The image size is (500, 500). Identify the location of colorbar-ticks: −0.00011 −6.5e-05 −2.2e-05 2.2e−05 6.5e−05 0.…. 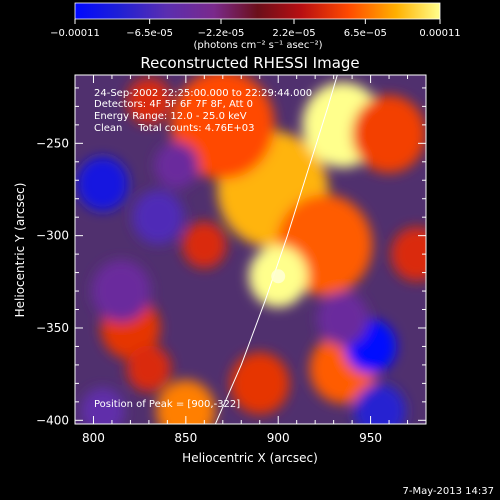
(255, 29).